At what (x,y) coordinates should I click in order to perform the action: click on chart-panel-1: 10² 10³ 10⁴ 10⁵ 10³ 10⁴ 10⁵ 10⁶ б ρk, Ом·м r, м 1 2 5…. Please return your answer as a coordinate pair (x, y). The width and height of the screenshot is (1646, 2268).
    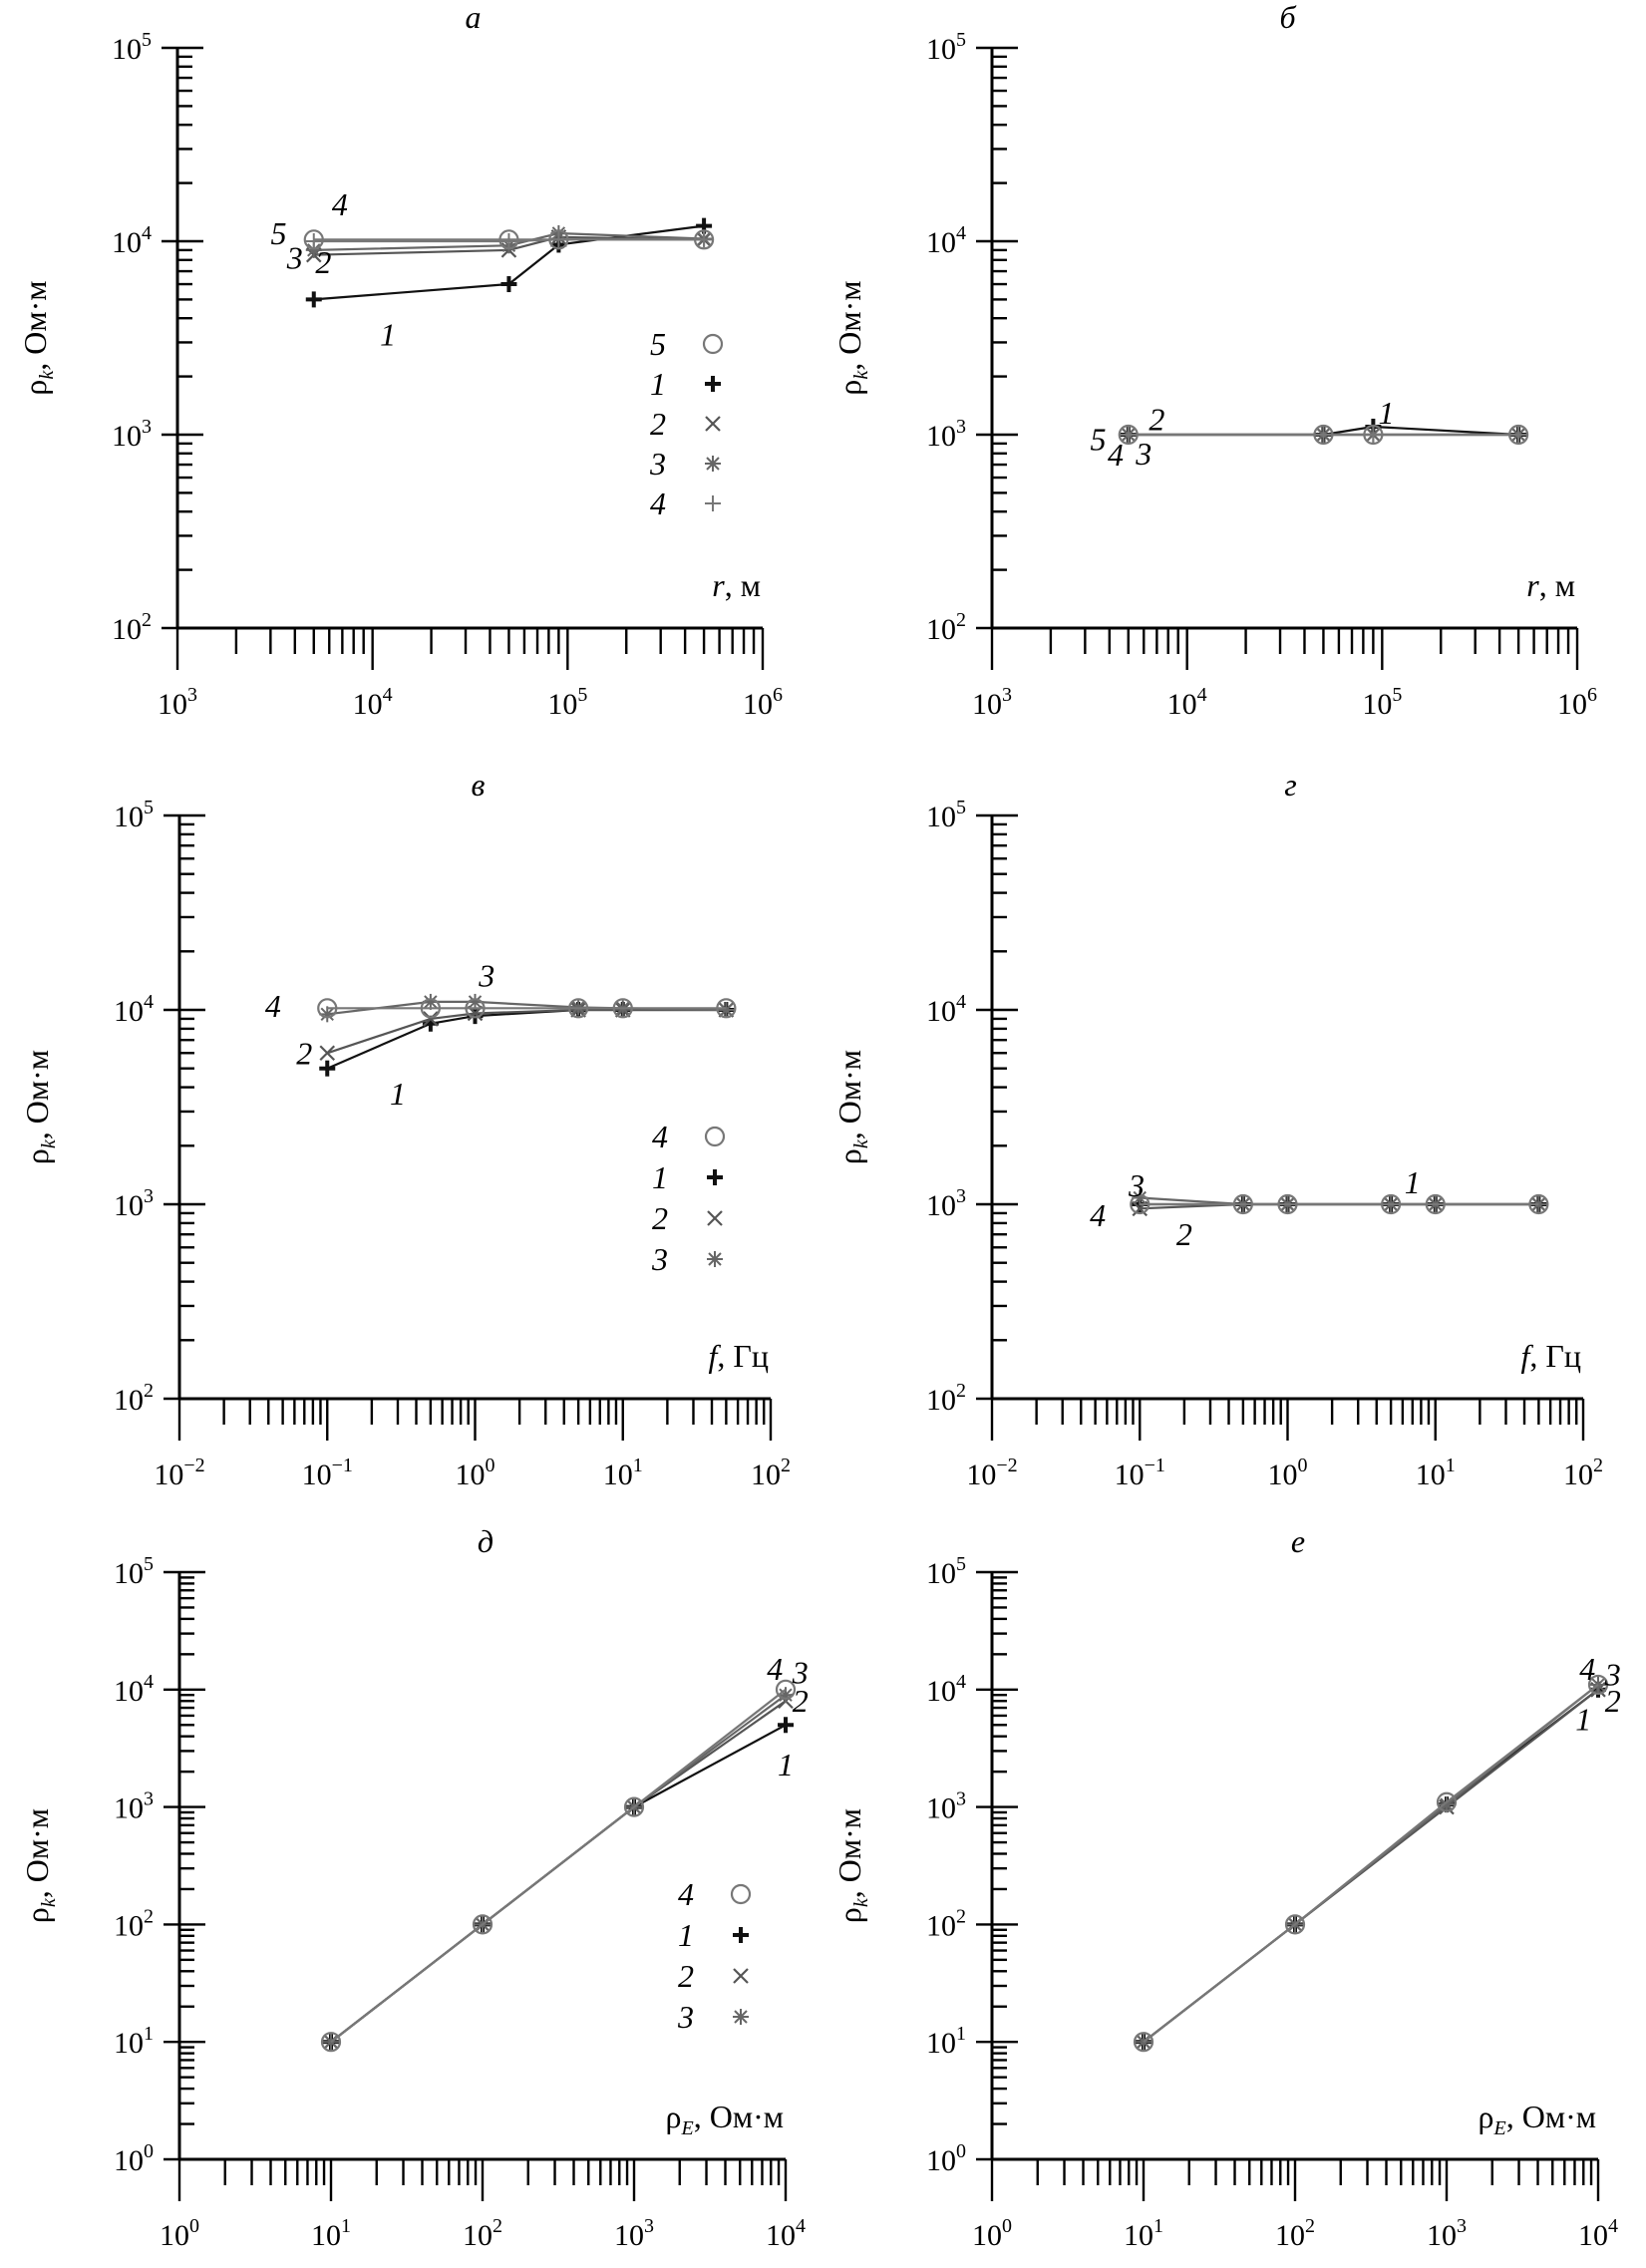
    Looking at the image, I should click on (1214, 360).